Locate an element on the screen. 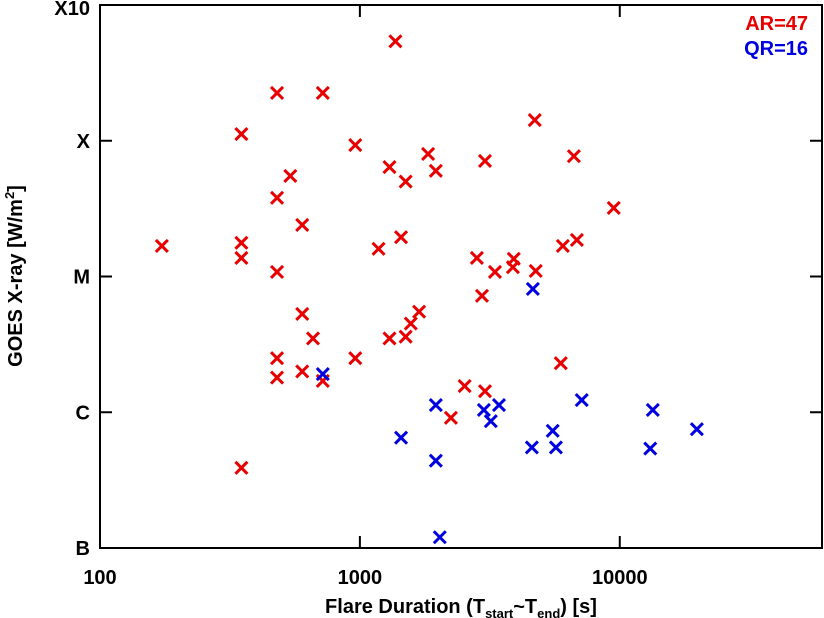 This screenshot has width=824, height=618. y-tick-label: X is located at coordinates (84, 142).